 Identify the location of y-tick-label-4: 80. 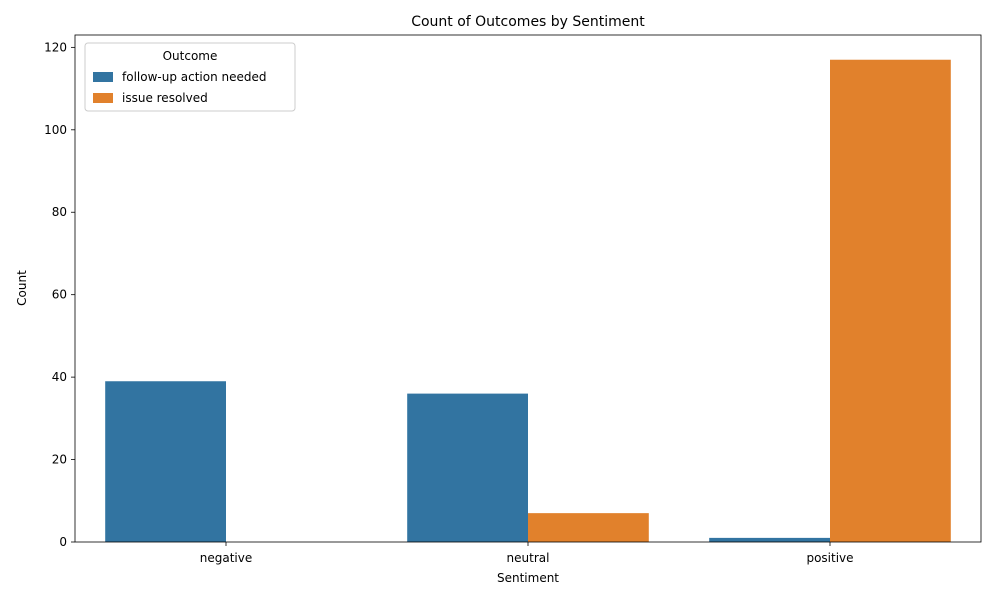
(59, 212).